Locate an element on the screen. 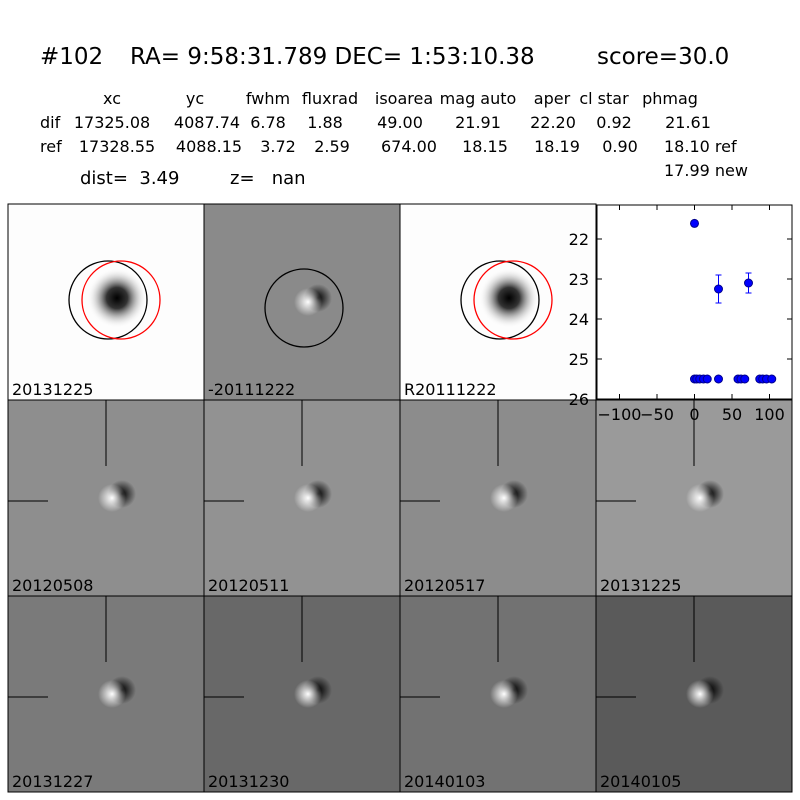 The width and height of the screenshot is (800, 800). table-cell: 21.91 is located at coordinates (478, 122).